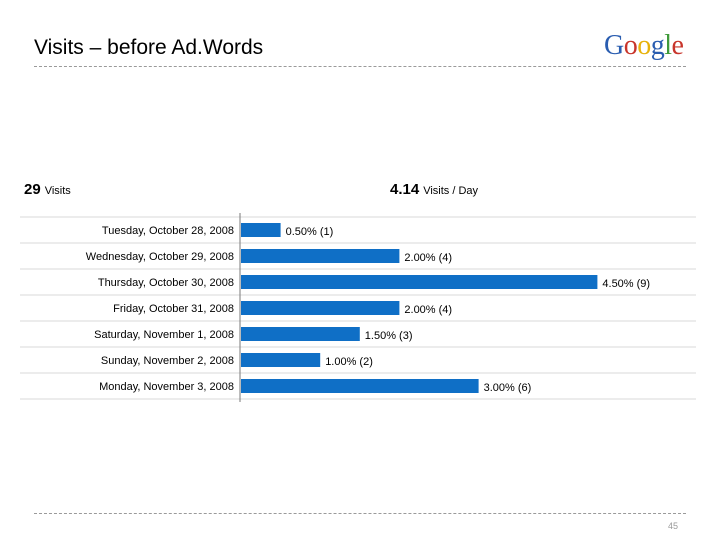 The height and width of the screenshot is (540, 720). I want to click on category-label: Sunday, November 2, 2008, so click(167, 361).